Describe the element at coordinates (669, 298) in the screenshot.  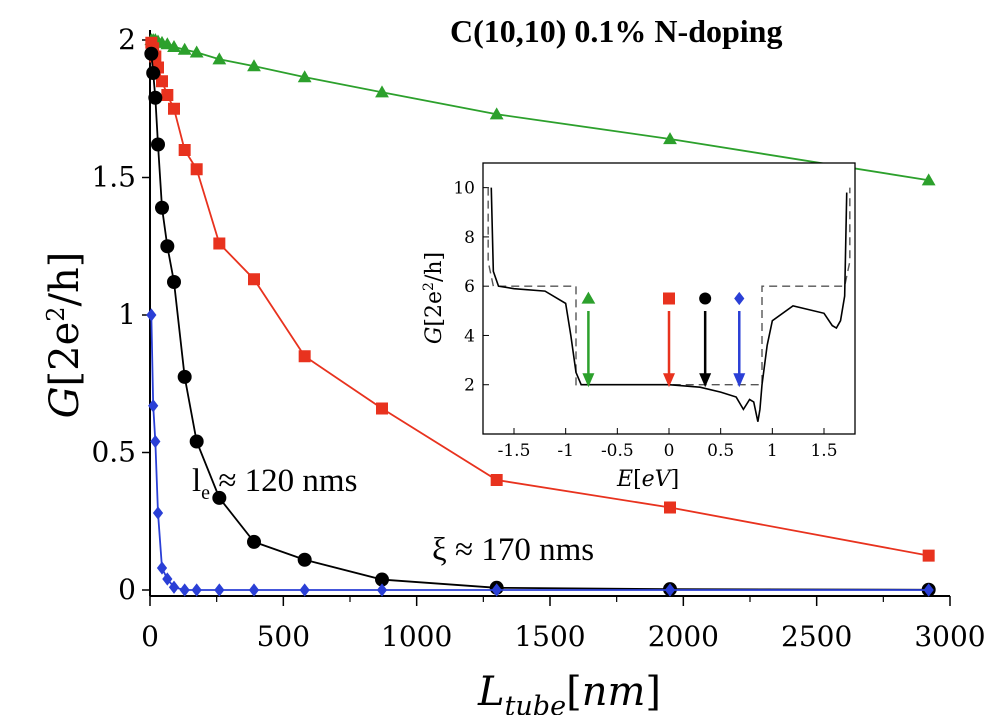
I see `inset-energy-marker-square` at that location.